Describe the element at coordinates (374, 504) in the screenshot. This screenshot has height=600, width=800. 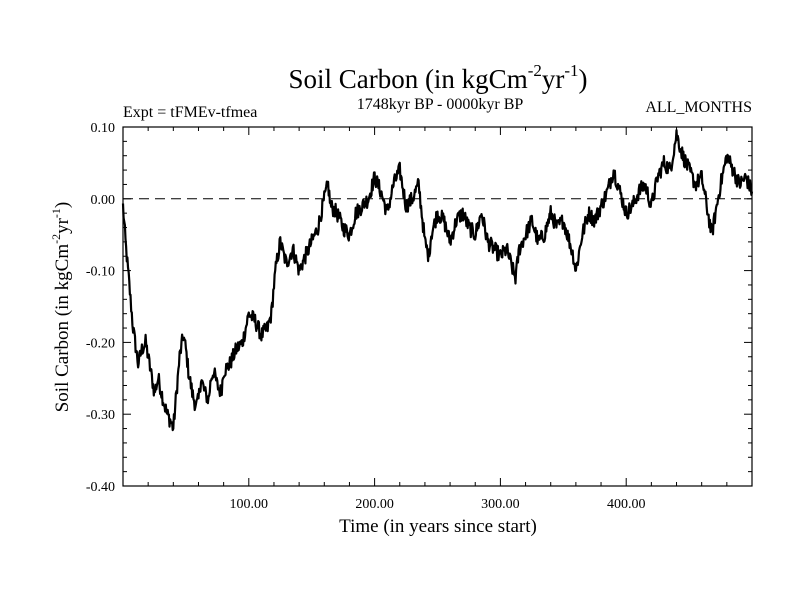
I see `x-tick-label: 200.00` at that location.